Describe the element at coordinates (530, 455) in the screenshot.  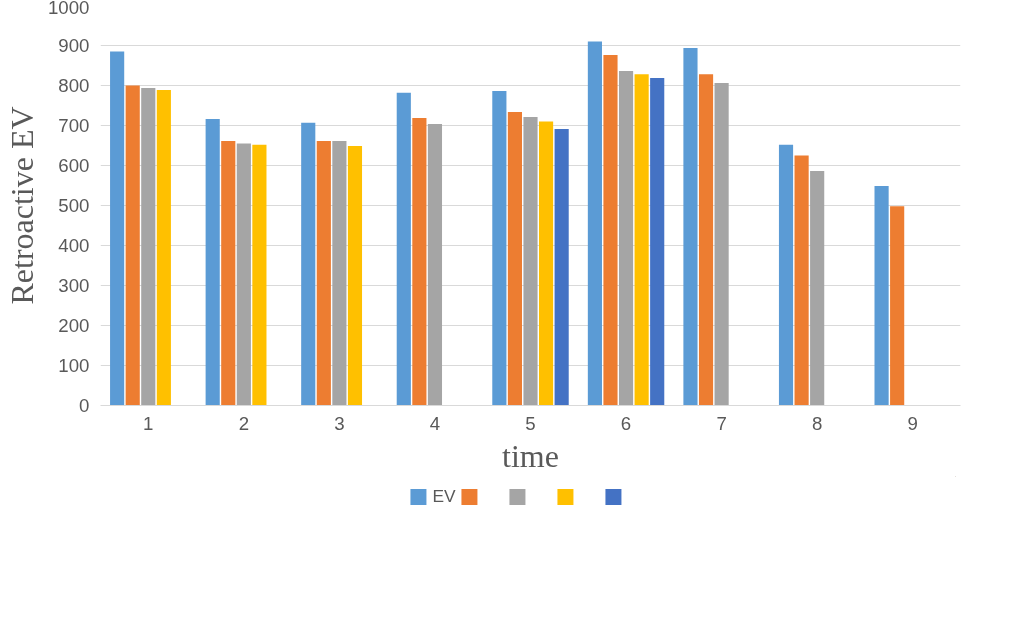
I see `x-axis-title: time` at that location.